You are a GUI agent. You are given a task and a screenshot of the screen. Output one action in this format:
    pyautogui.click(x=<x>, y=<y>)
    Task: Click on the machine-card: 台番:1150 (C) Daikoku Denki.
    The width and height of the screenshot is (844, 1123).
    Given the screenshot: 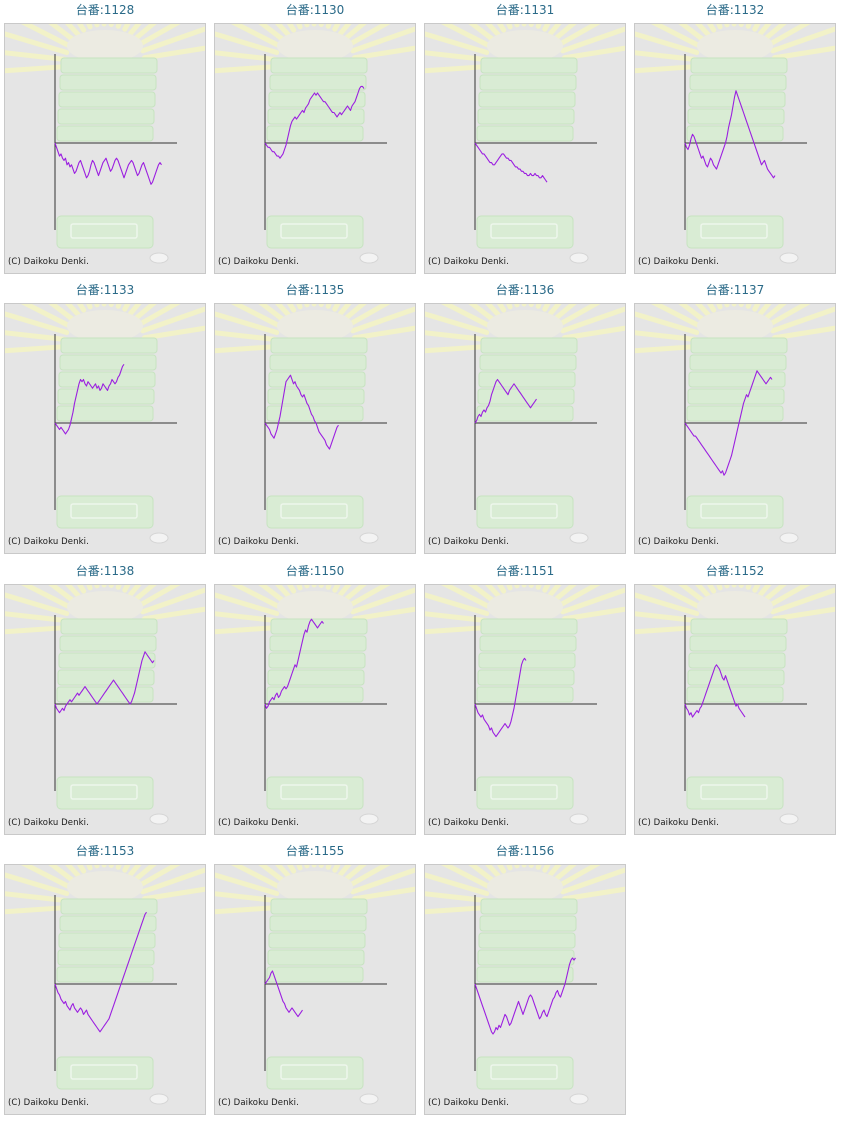 What is the action you would take?
    pyautogui.click(x=315, y=699)
    